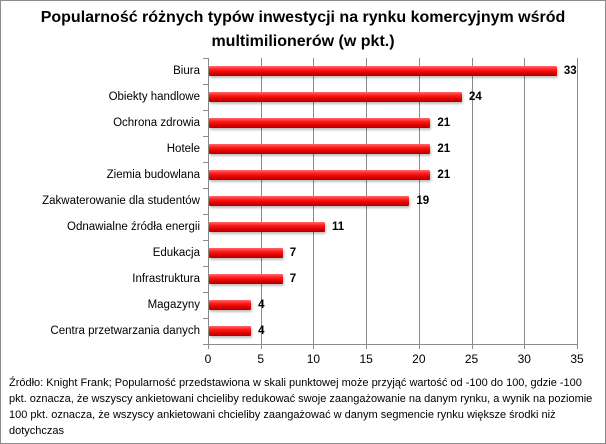  What do you see at coordinates (173, 305) in the screenshot?
I see `category-label: Magazyny` at bounding box center [173, 305].